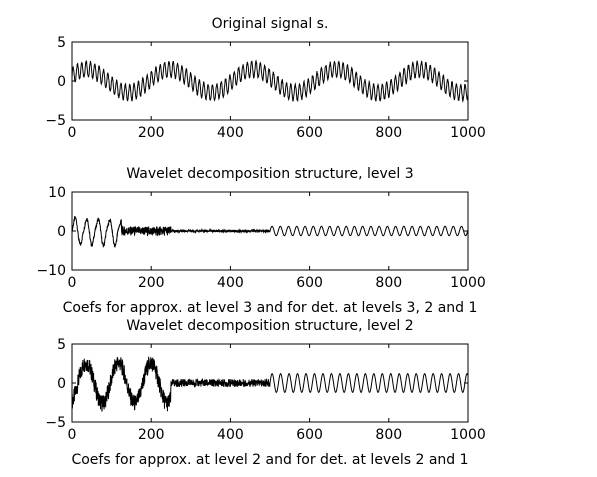 This screenshot has height=477, width=597. Describe the element at coordinates (57, 193) in the screenshot. I see `y-tick-label: 10` at that location.